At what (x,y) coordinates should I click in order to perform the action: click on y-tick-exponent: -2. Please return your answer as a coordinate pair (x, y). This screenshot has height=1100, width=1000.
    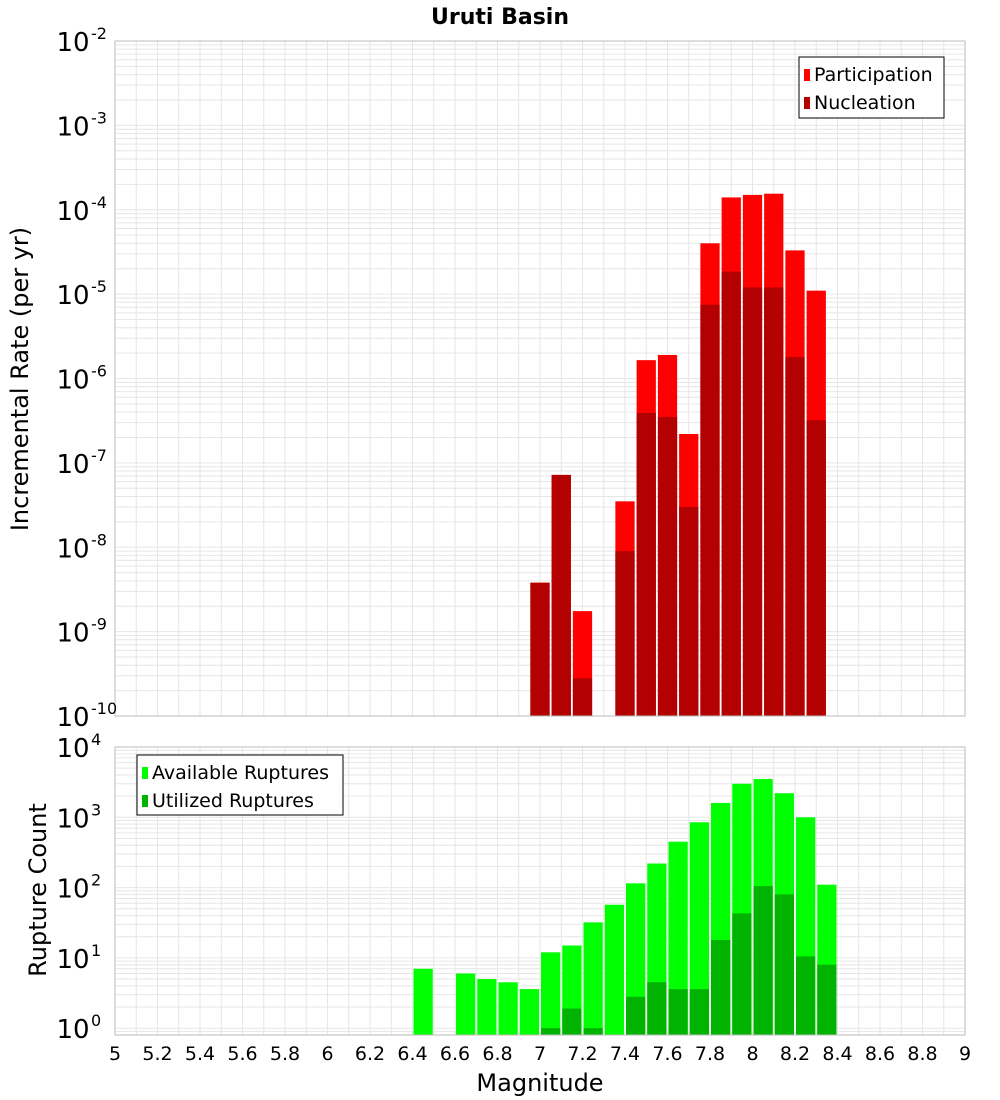
    Looking at the image, I should click on (99, 33).